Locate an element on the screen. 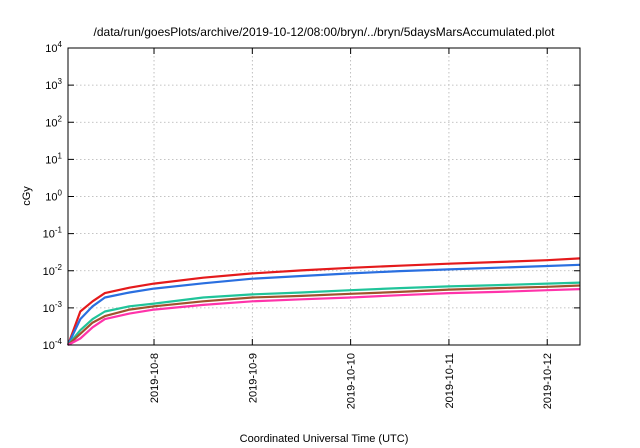 The image size is (640, 448). y-tick-label: 10² is located at coordinates (53, 121).